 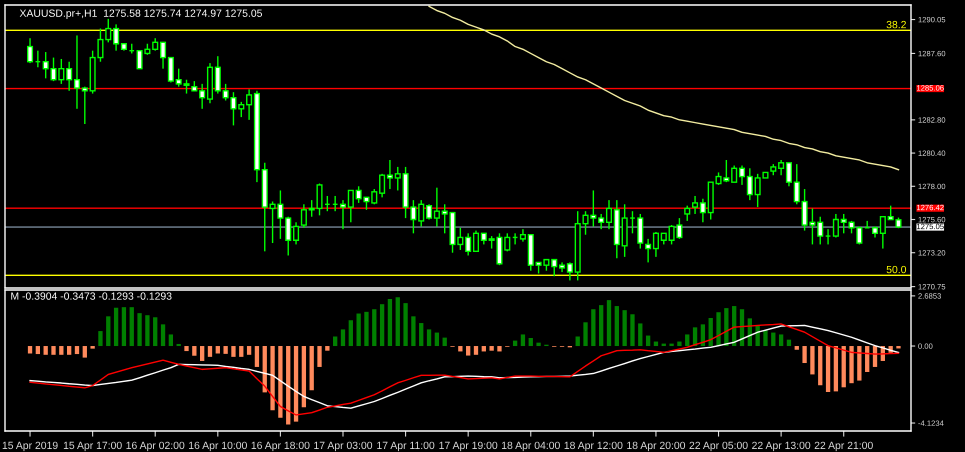 What do you see at coordinates (281, 447) in the screenshot?
I see `x-tick-label: 16 Apr 18:00` at bounding box center [281, 447].